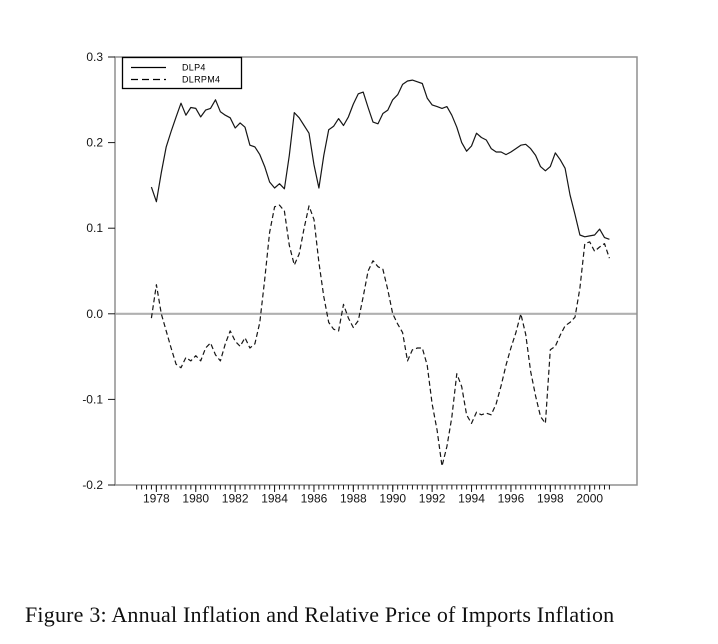  I want to click on x-axis-tick-label: 1996, so click(511, 499).